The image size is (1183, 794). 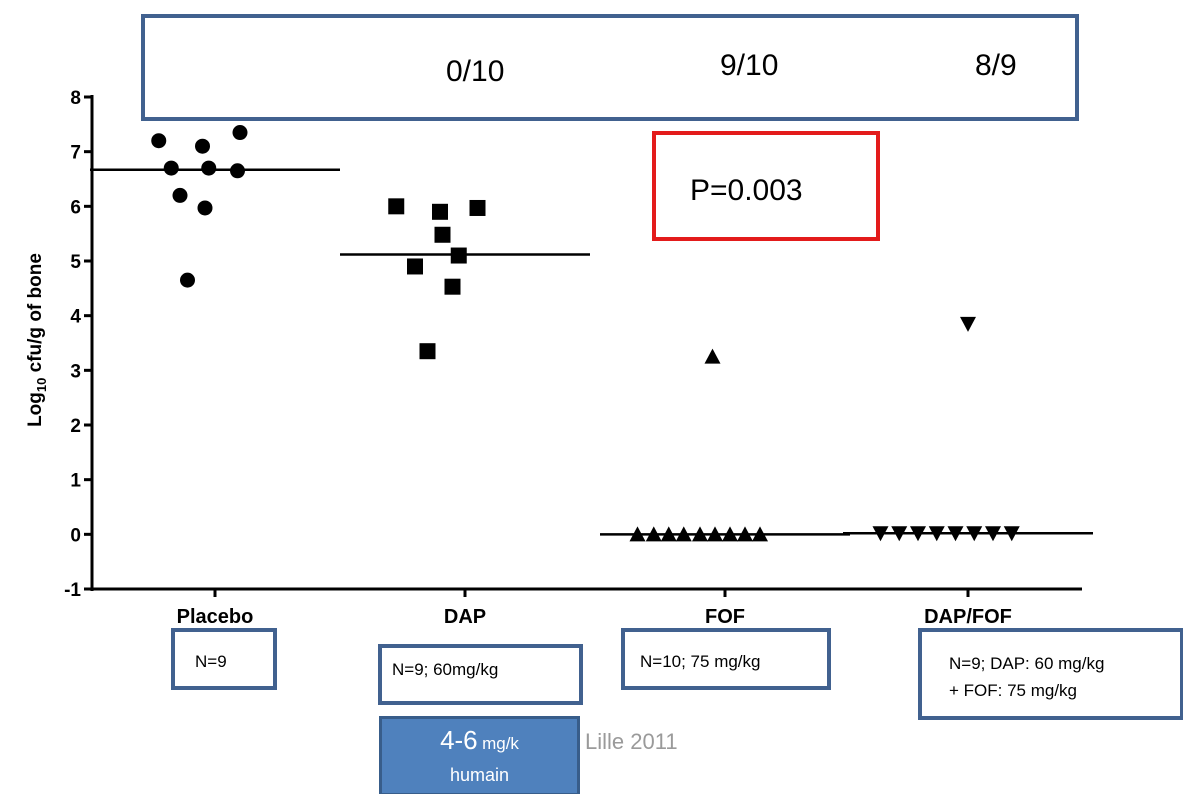 What do you see at coordinates (479, 775) in the screenshot?
I see `human-dose-label: humain` at bounding box center [479, 775].